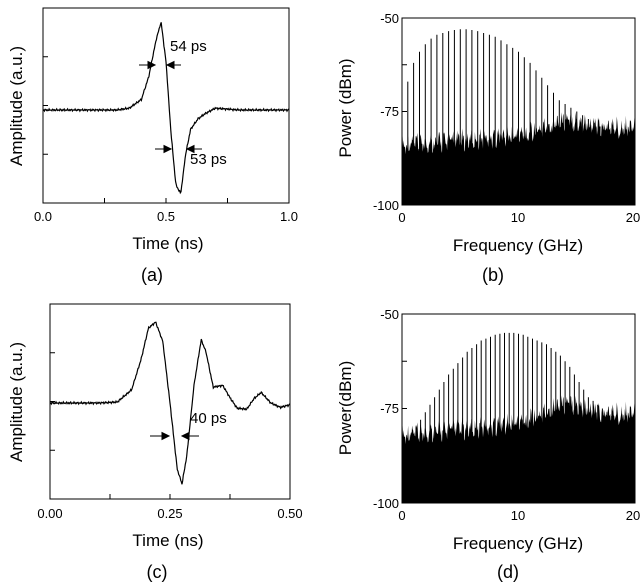 The image size is (642, 586). Describe the element at coordinates (386, 205) in the screenshot. I see `panel-b-y-tick-2: -100` at that location.